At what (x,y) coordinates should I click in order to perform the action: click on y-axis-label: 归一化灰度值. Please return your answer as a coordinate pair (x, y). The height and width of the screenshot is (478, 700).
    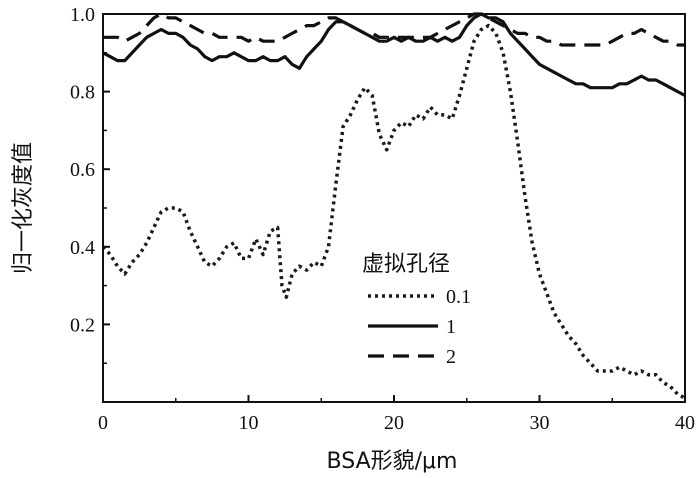
    Looking at the image, I should click on (23, 208).